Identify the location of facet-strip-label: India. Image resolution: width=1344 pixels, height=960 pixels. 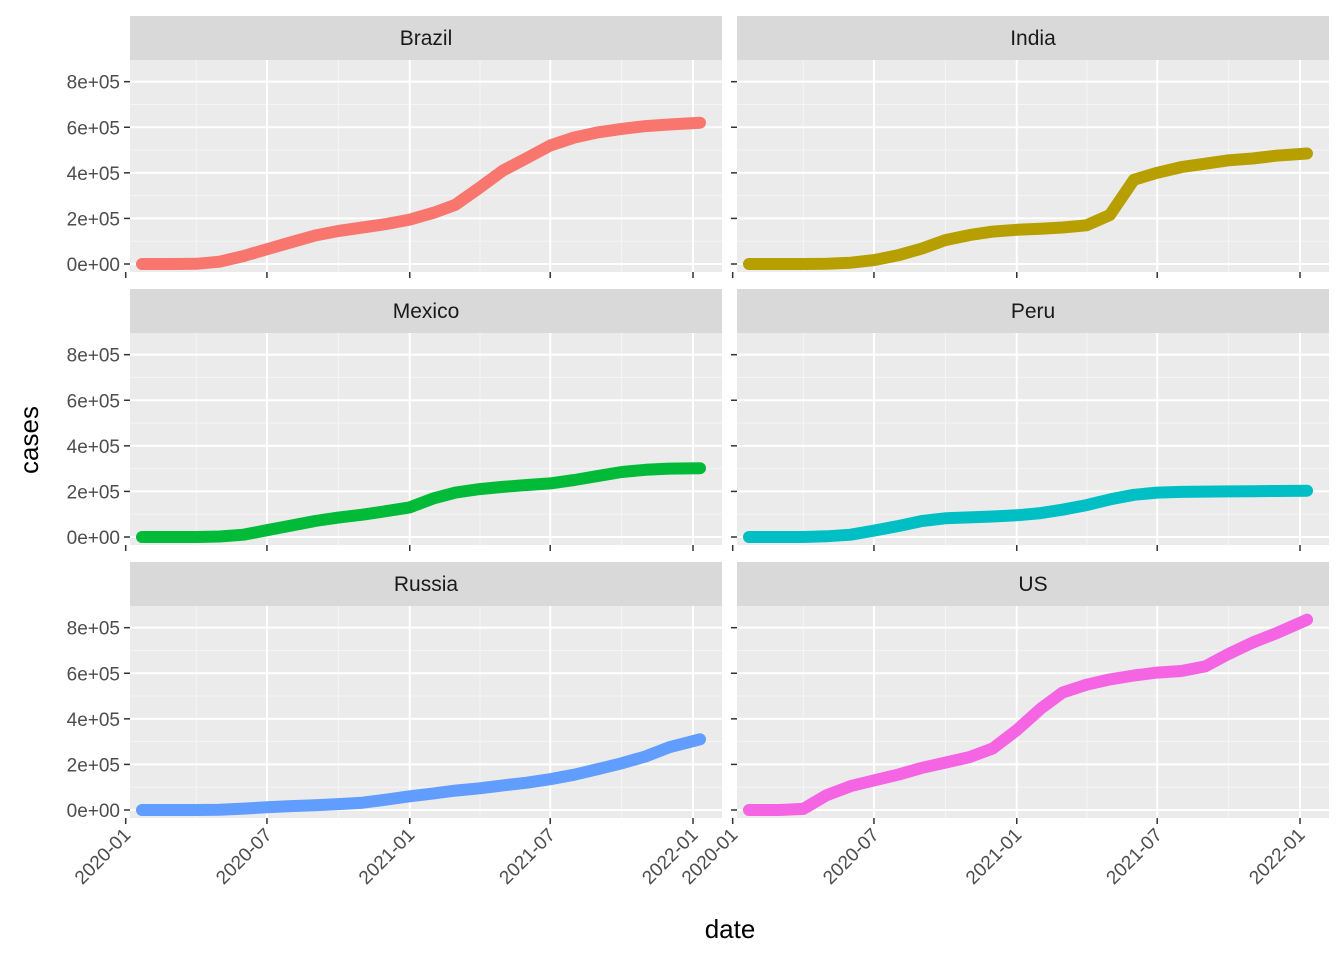
(1033, 38).